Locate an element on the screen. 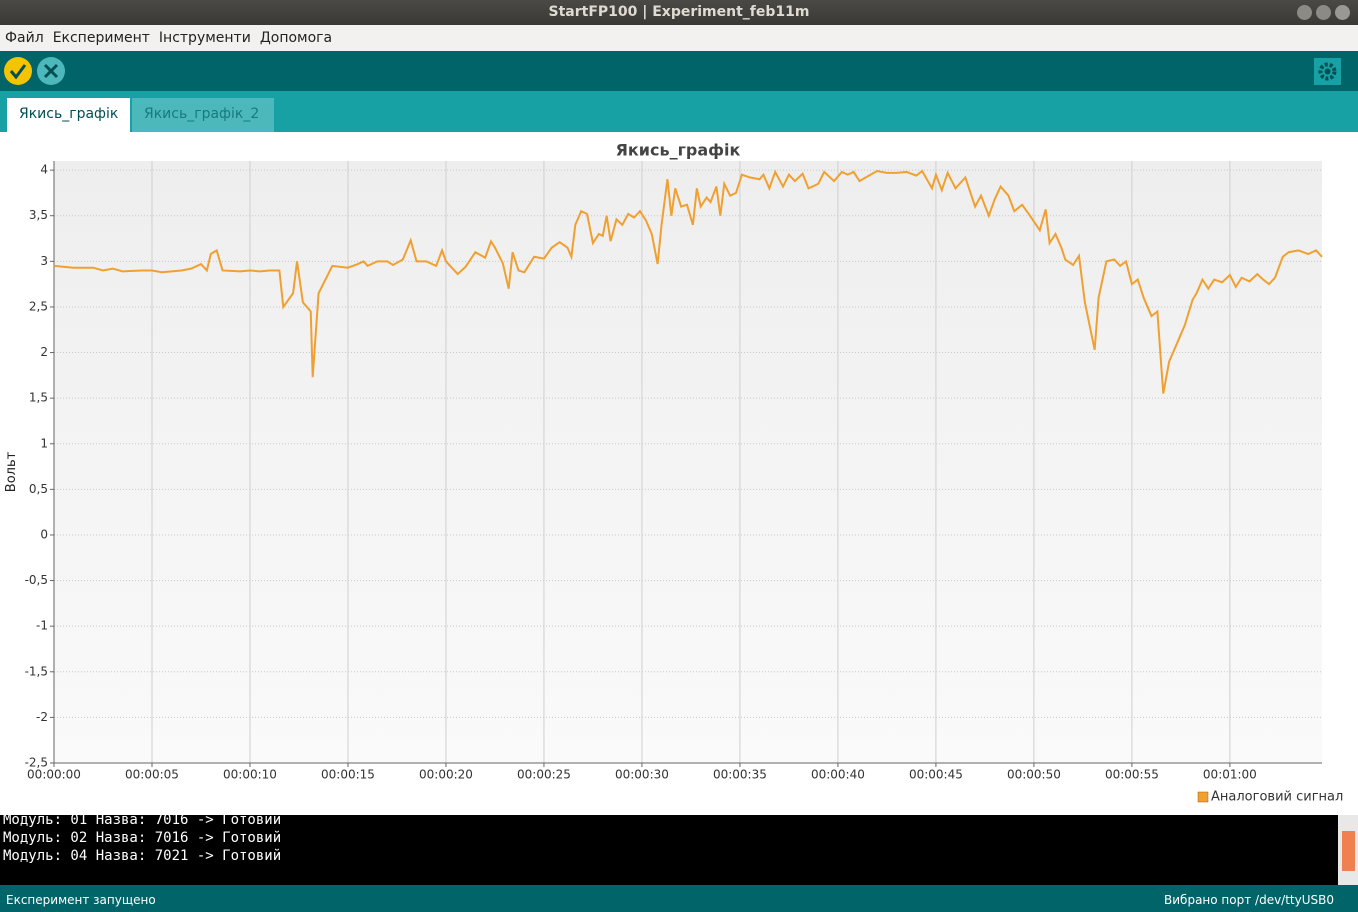 Image resolution: width=1358 pixels, height=912 pixels. status-right: Вибрано порт /dev/ttyUSB0 is located at coordinates (1249, 900).